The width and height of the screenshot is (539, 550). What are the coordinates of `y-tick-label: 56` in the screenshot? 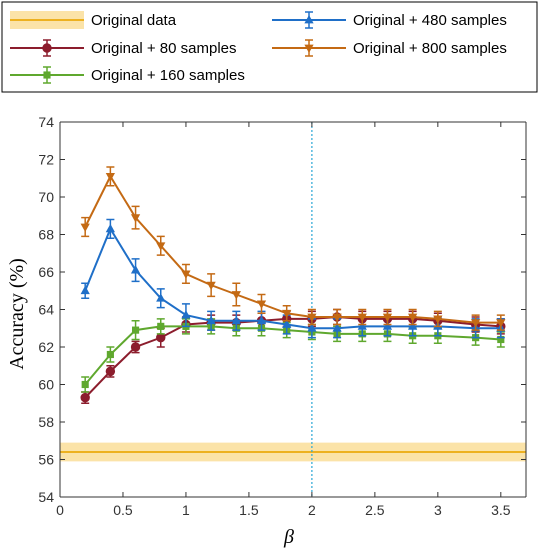 It's located at (46, 460).